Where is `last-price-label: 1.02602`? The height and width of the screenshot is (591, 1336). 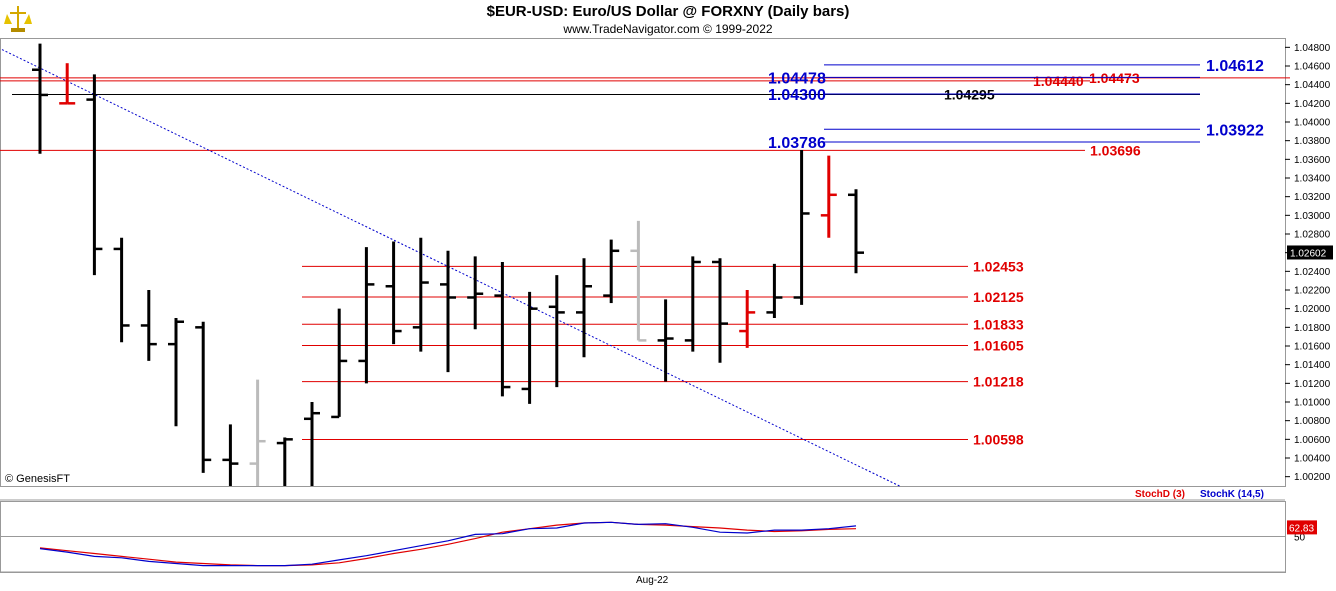 last-price-label: 1.02602 is located at coordinates (1308, 253).